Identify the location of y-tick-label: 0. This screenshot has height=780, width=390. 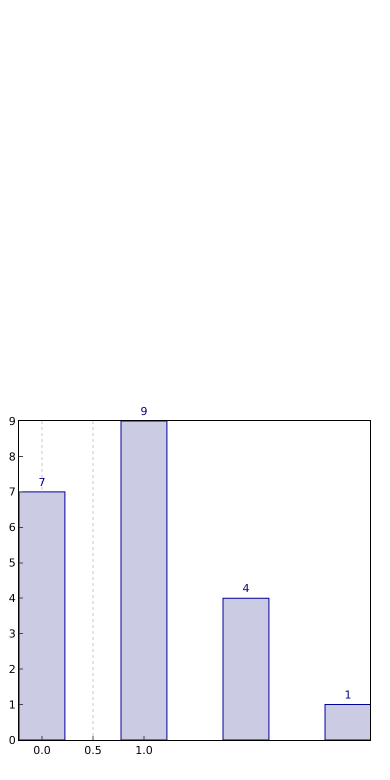
(12, 740).